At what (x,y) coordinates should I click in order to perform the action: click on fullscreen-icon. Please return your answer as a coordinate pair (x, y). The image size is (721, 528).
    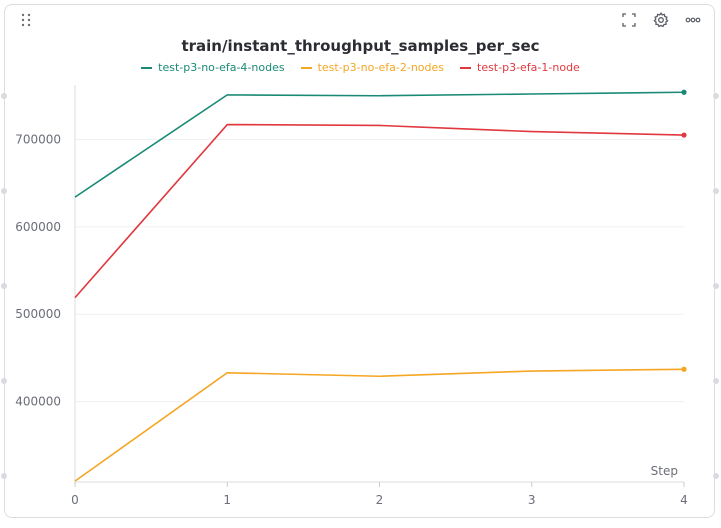
    Looking at the image, I should click on (629, 20).